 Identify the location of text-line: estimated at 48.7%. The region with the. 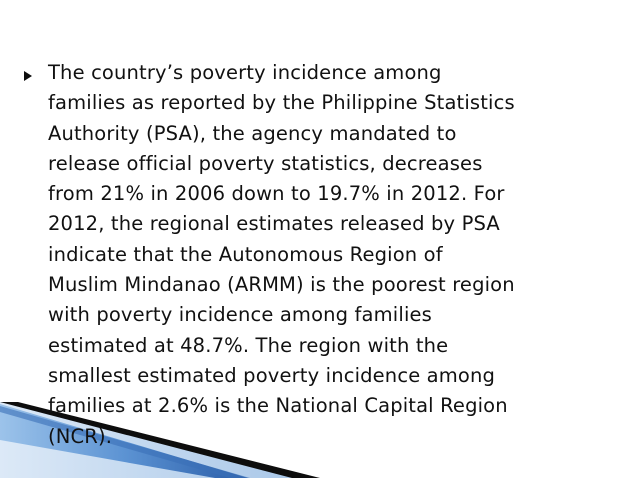
(248, 345).